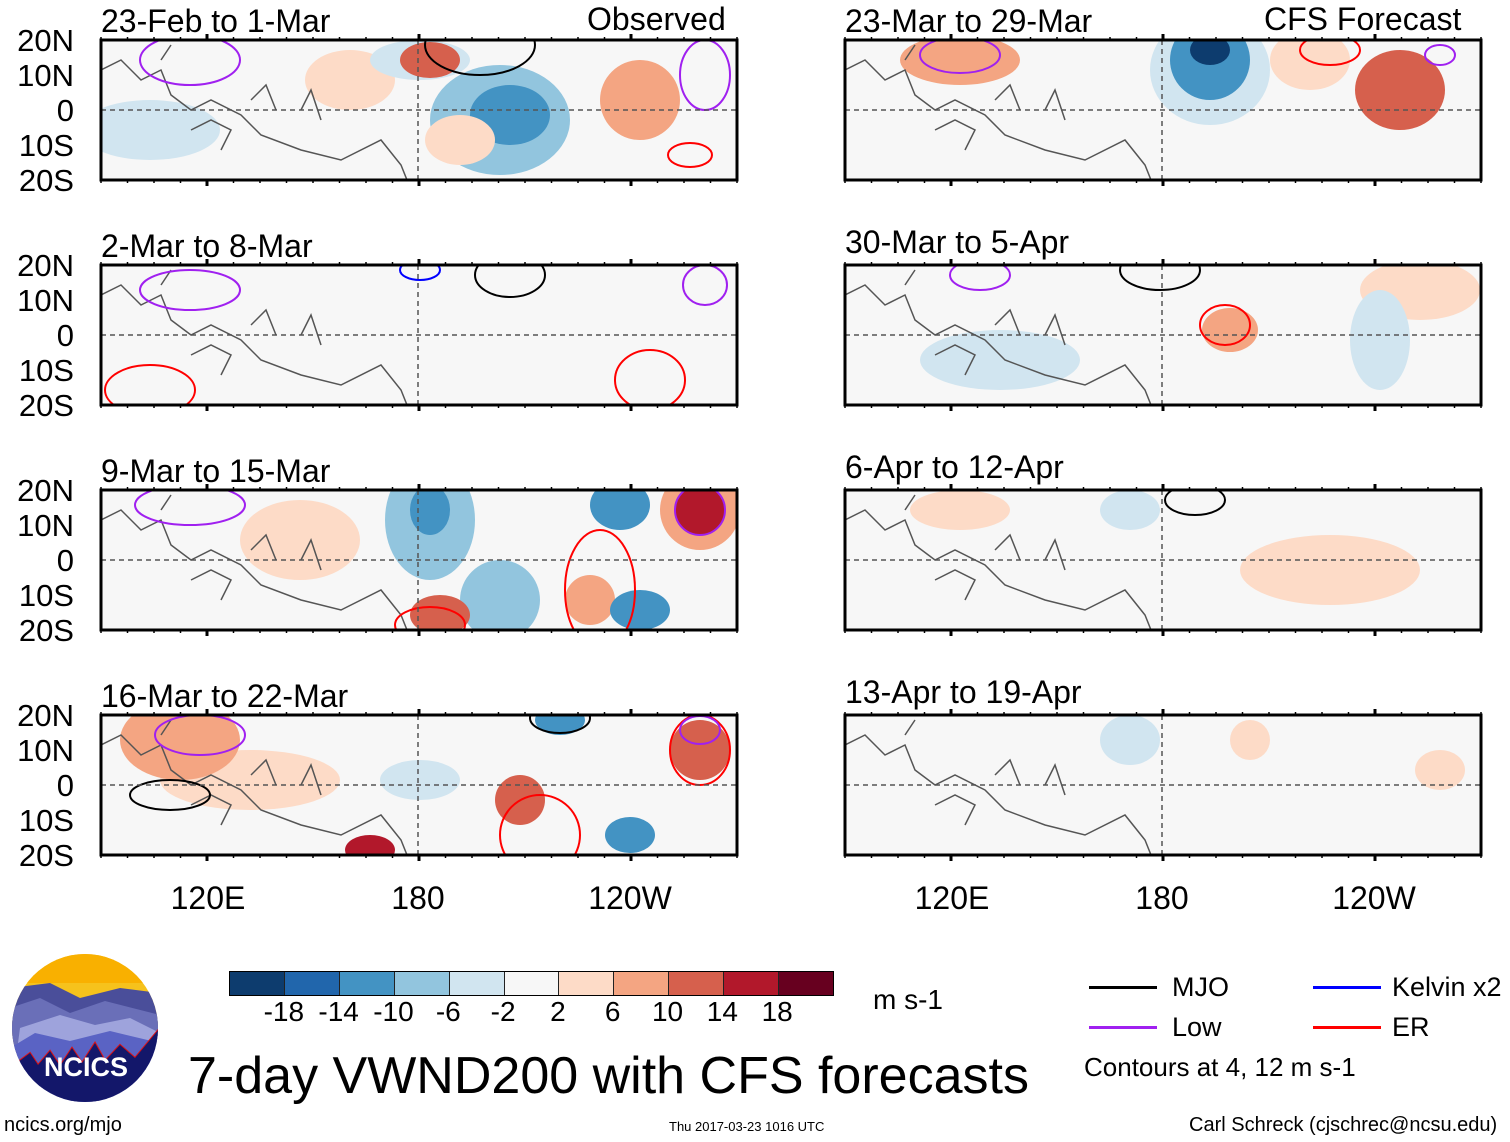  I want to click on colorbar-tick-label: 14, so click(722, 1011).